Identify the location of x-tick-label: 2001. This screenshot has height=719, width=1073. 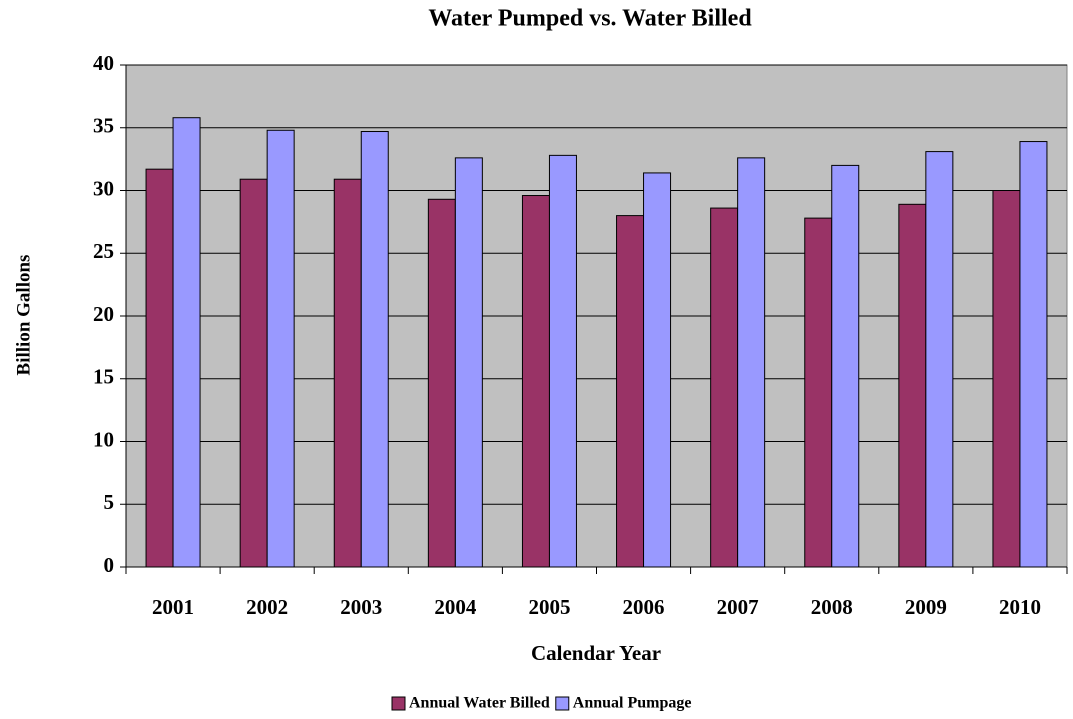
(173, 607).